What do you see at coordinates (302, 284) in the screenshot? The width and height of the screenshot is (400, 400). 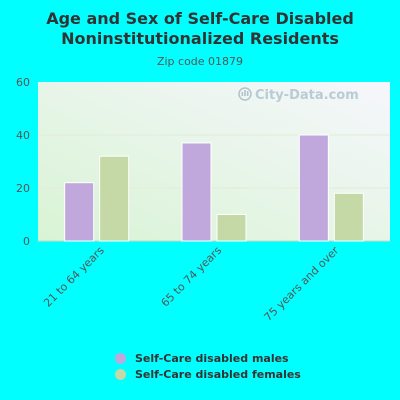 I see `x-tick-label: 75 years and over` at bounding box center [302, 284].